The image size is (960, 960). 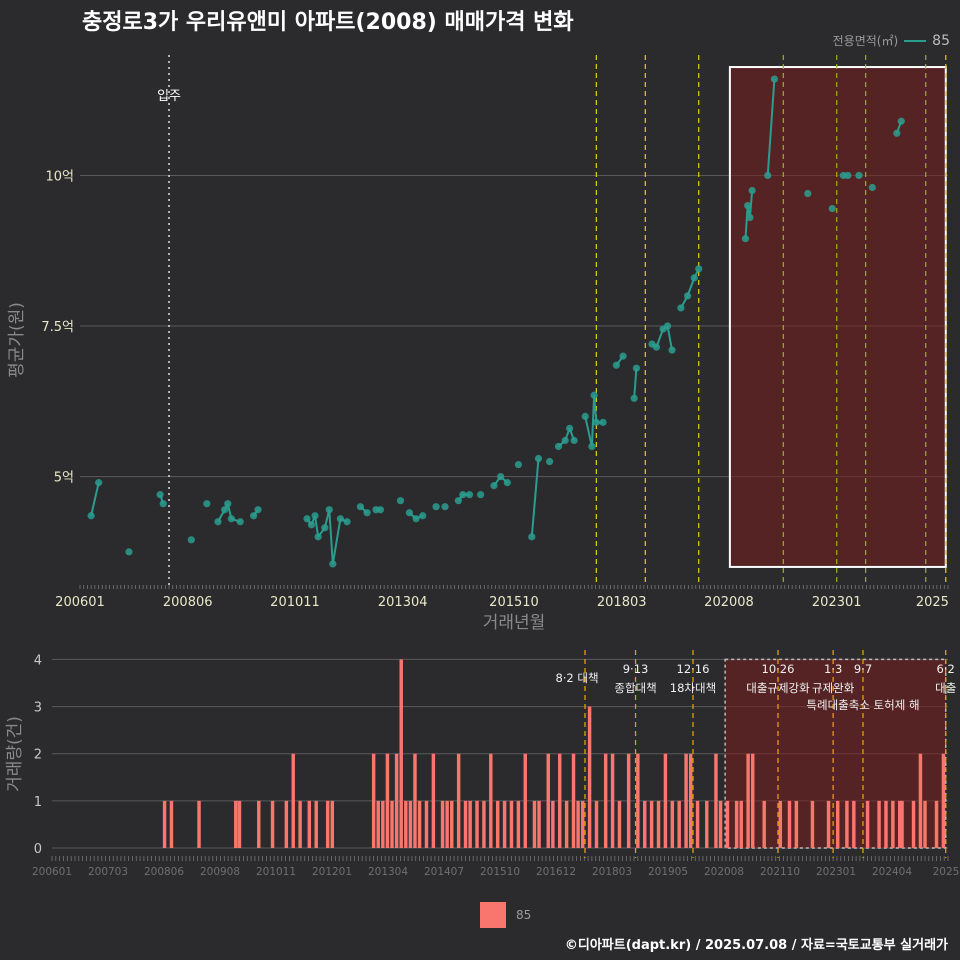 What do you see at coordinates (444, 872) in the screenshot?
I see `volume-x-tick-label: 201407` at bounding box center [444, 872].